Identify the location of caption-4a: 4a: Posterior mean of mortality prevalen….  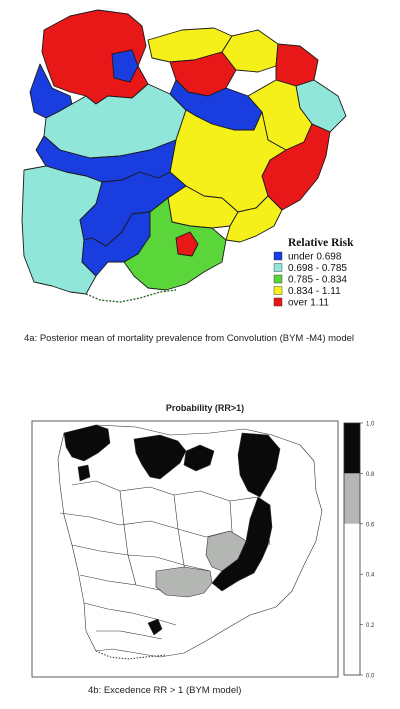
(189, 338).